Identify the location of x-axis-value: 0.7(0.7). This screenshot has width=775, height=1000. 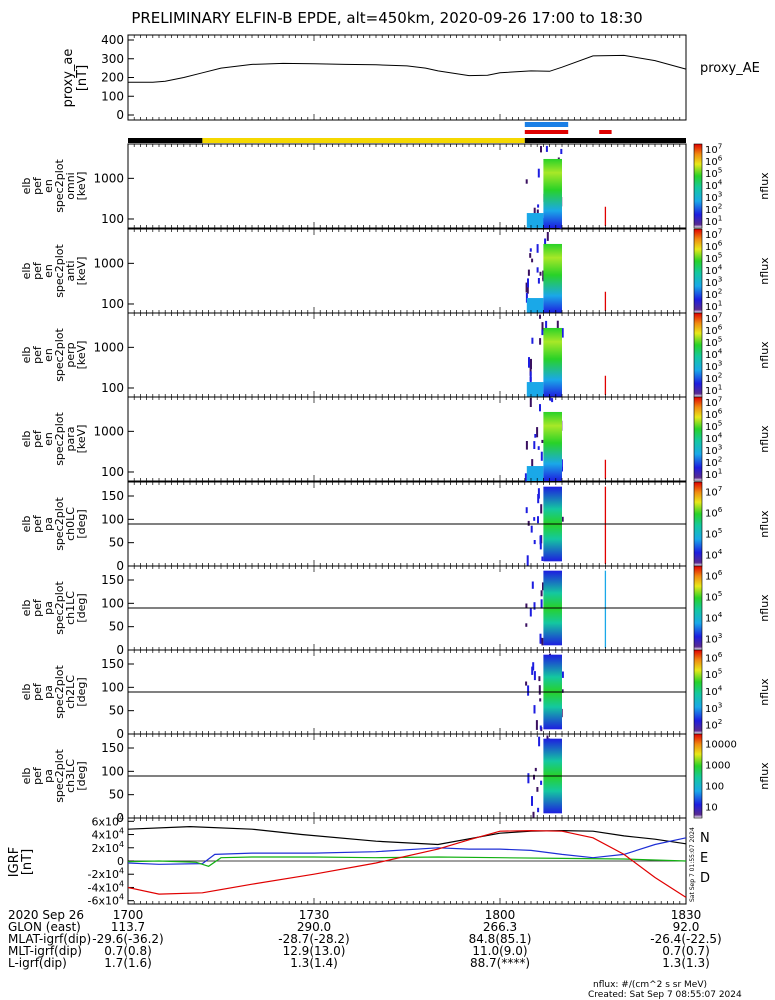
(686, 951).